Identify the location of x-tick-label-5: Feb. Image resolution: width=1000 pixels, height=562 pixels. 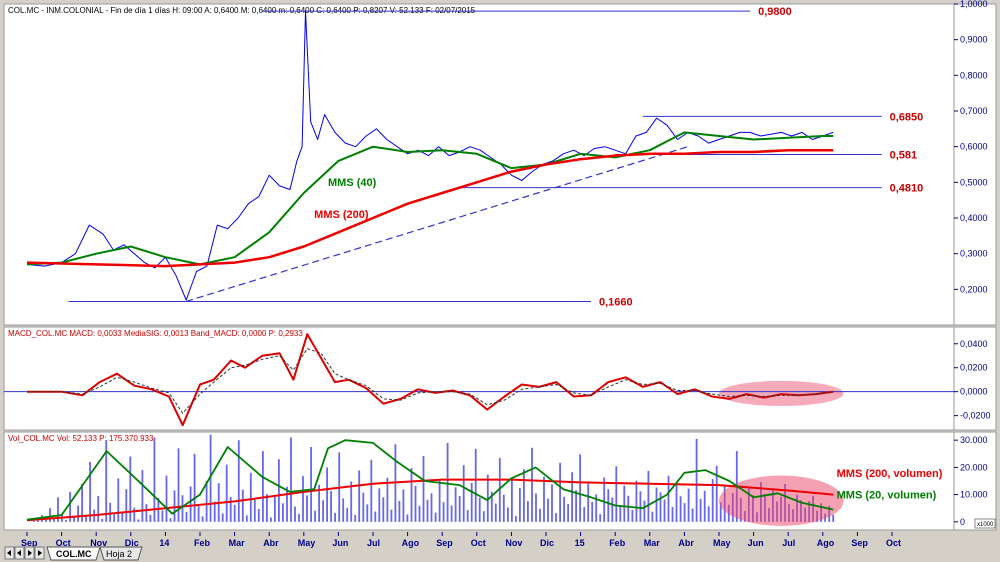
(202, 543).